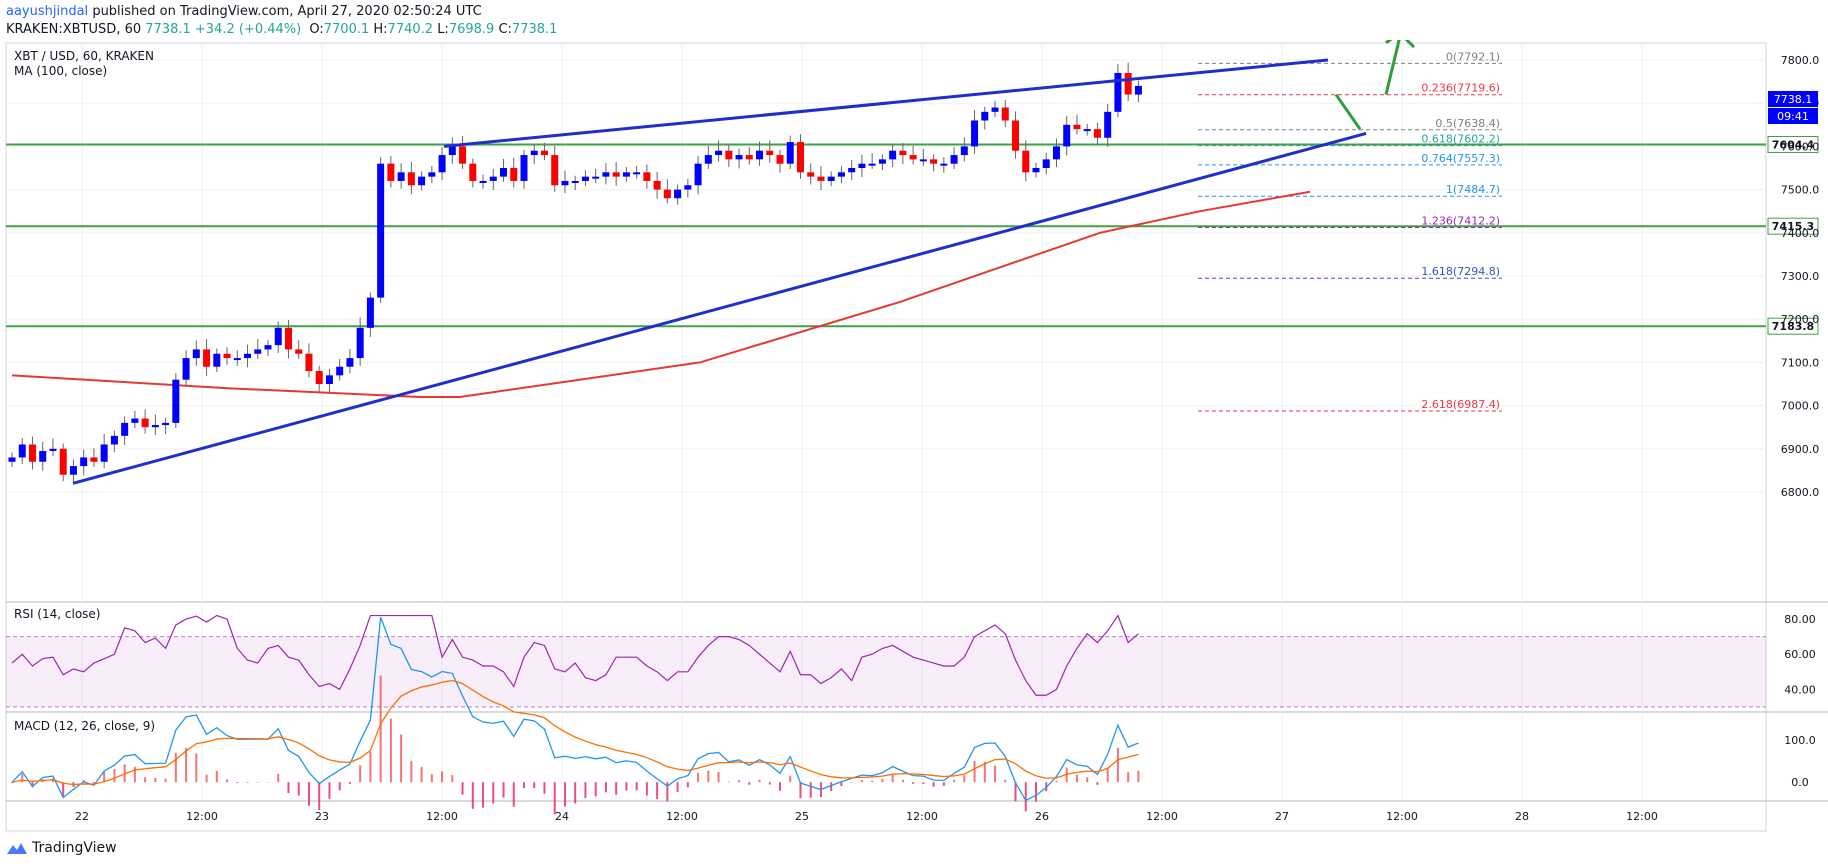  I want to click on rsi-line, so click(575, 655).